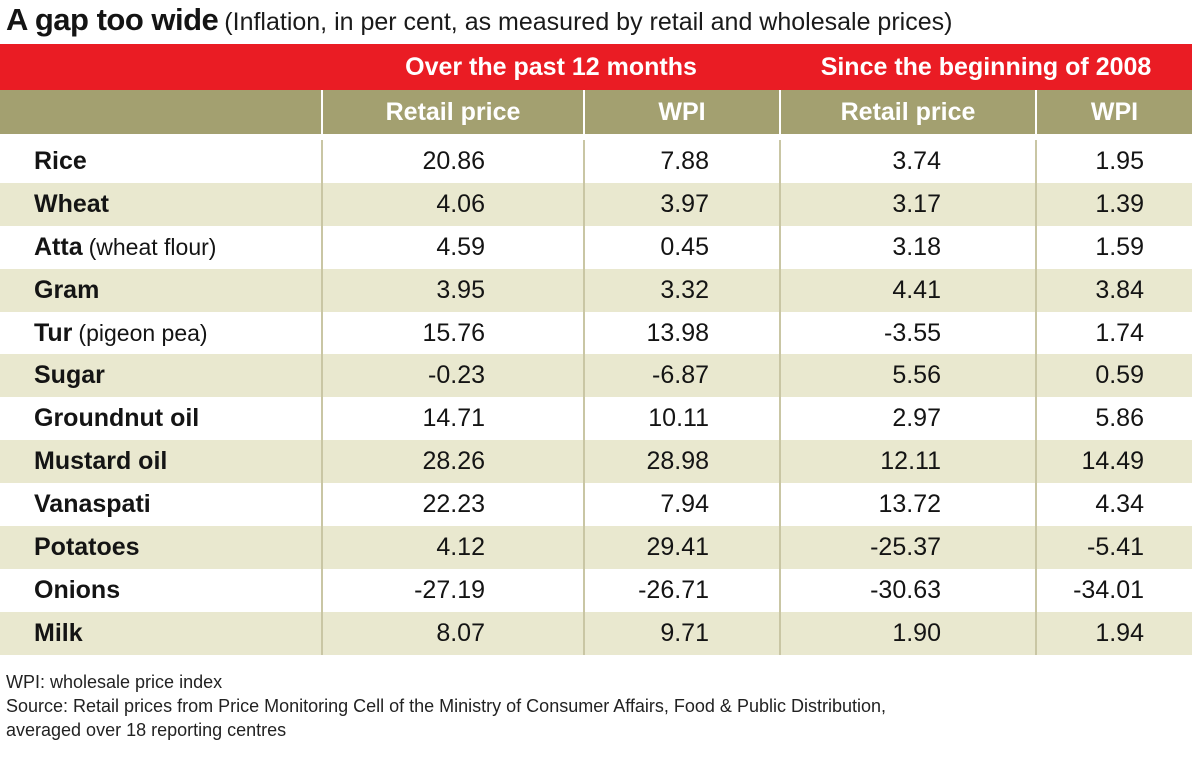  Describe the element at coordinates (69, 375) in the screenshot. I see `row-name: Sugar` at that location.